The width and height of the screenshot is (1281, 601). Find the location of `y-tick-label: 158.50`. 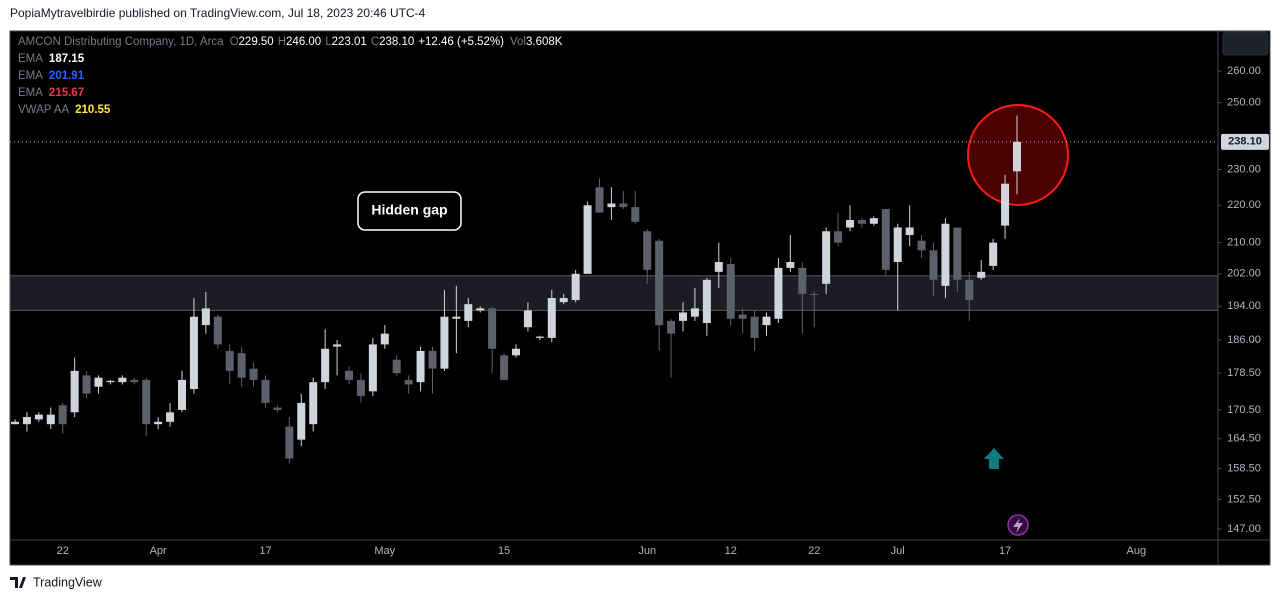

y-tick-label: 158.50 is located at coordinates (1244, 468).